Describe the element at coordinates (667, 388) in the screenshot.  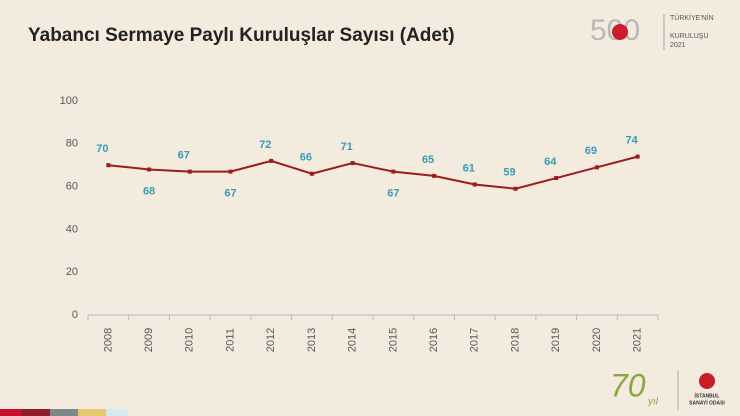
I see `logo-iso: 70 yıl İSTANBUL SANAYİ ODASI` at that location.